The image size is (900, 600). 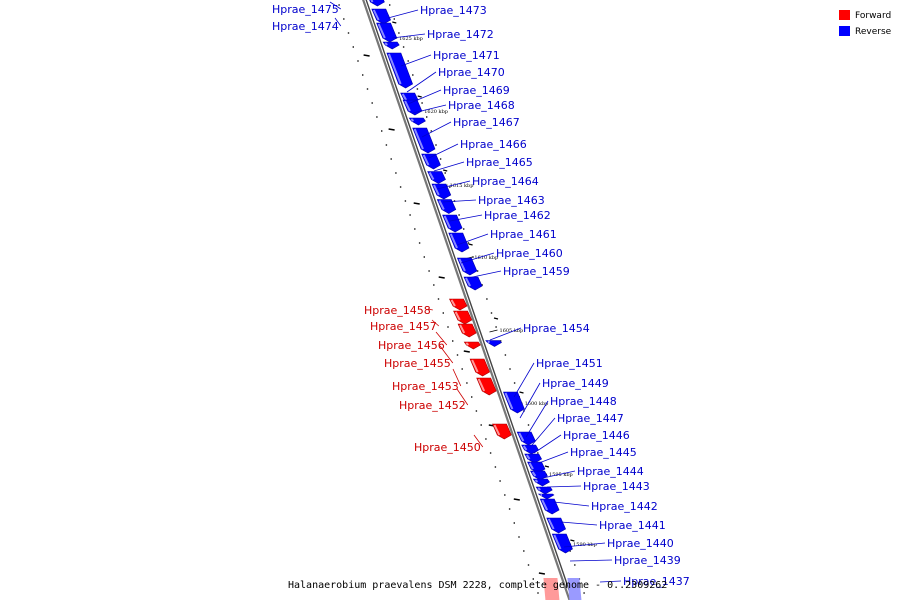 What do you see at coordinates (569, 363) in the screenshot?
I see `gene-label: Hprae_1451` at bounding box center [569, 363].